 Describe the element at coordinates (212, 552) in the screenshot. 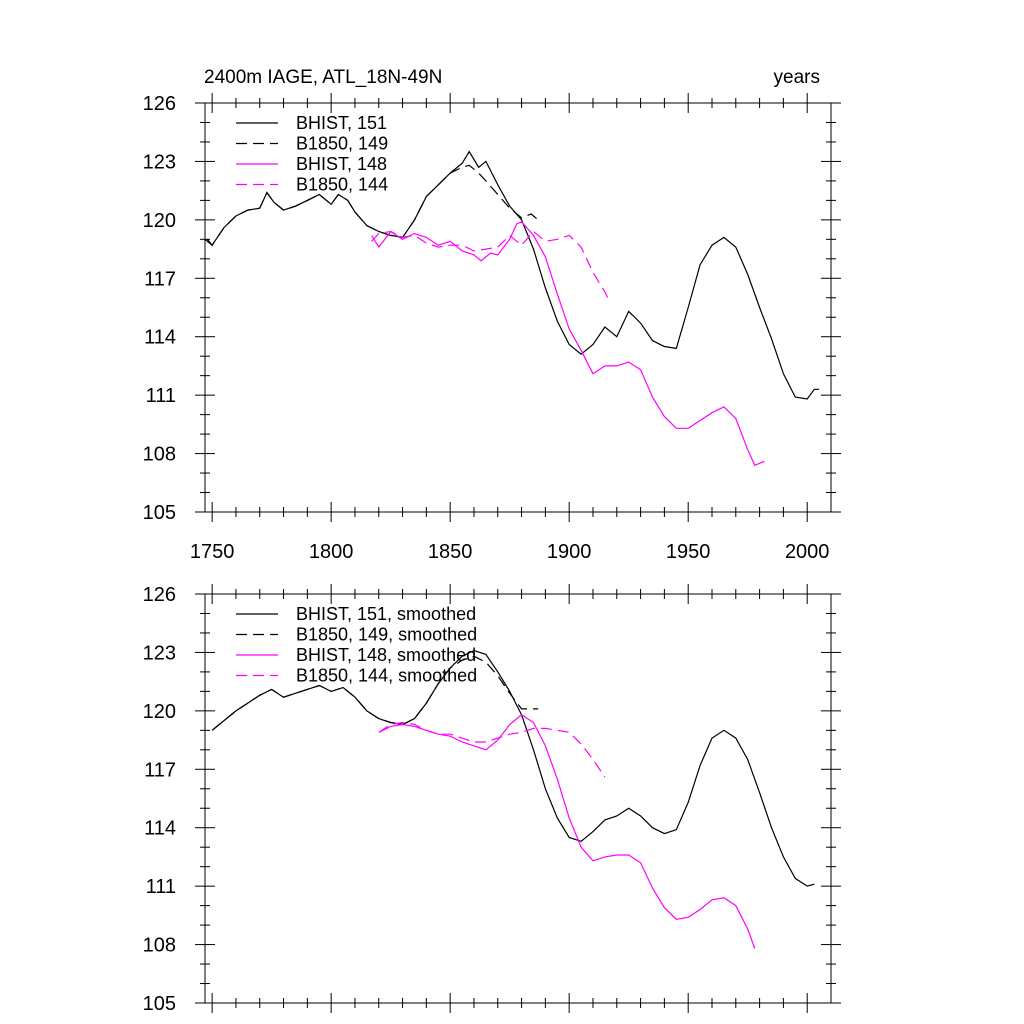

I see `x-tick-label: 1750` at that location.